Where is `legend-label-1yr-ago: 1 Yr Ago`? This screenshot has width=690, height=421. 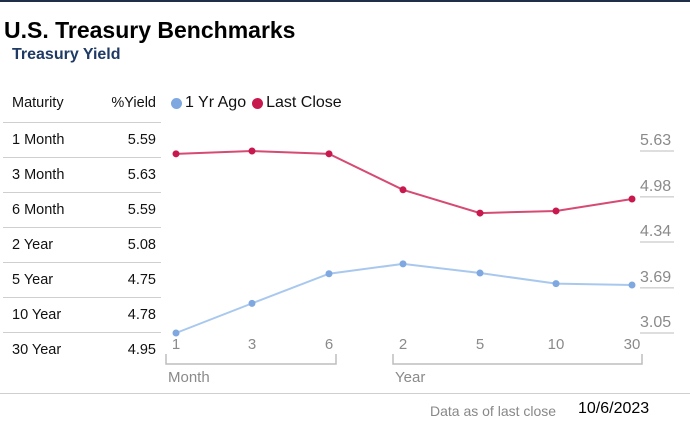 legend-label-1yr-ago: 1 Yr Ago is located at coordinates (216, 102).